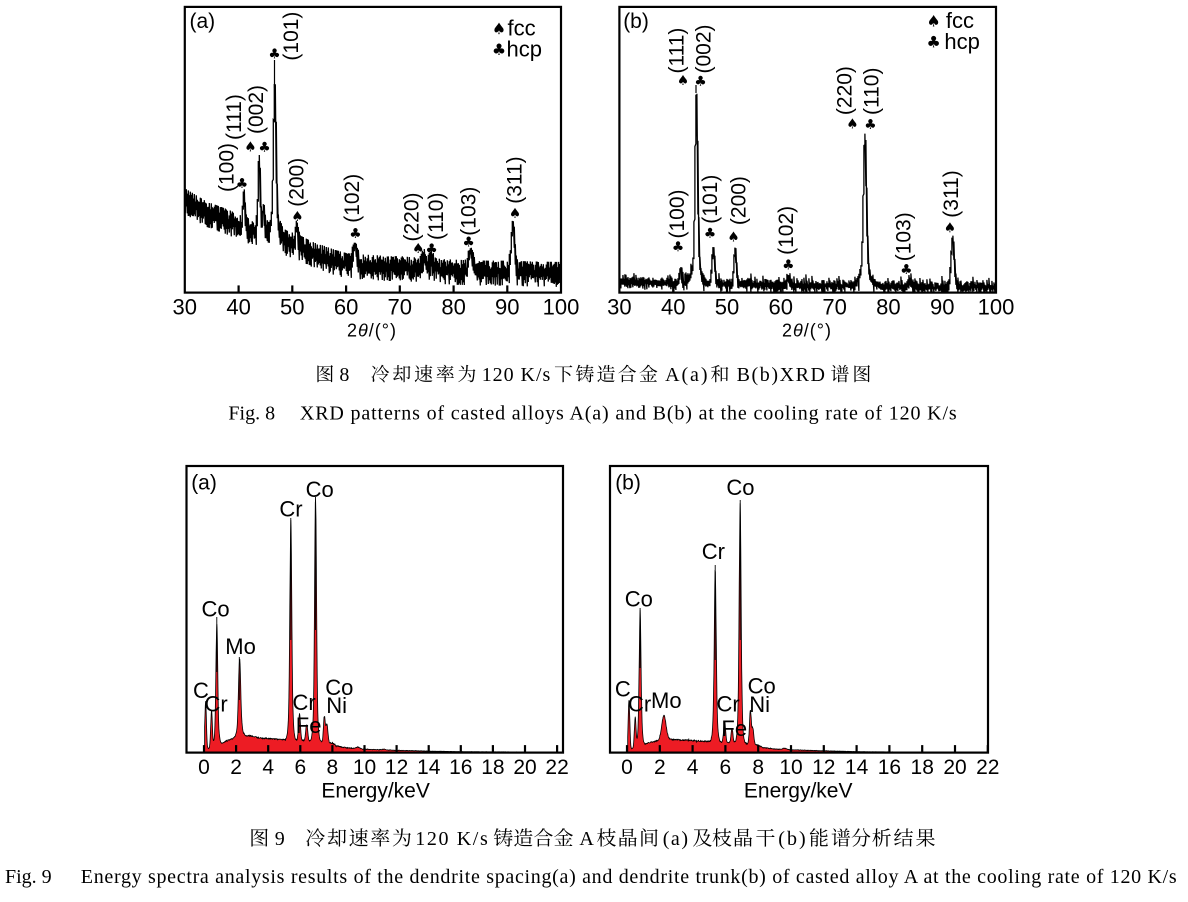 The image size is (1188, 902). Describe the element at coordinates (268, 767) in the screenshot. I see `svg-text: 4` at that location.